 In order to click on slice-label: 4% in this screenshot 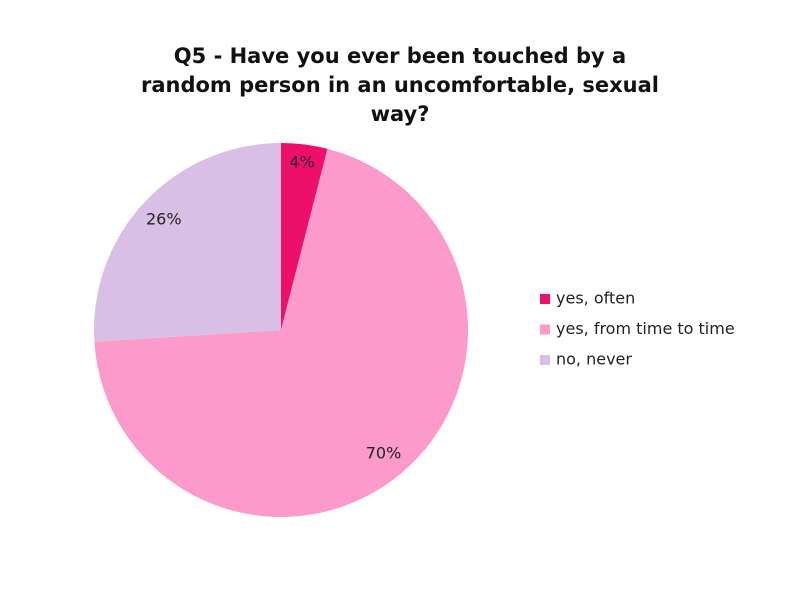, I will do `click(301, 162)`.